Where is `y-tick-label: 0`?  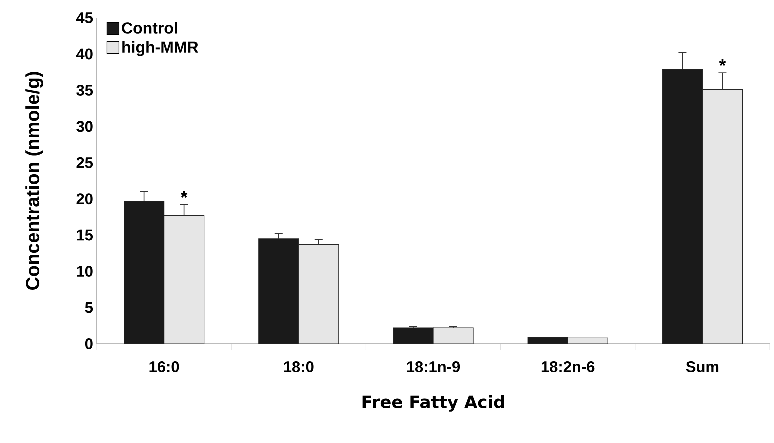 y-tick-label: 0 is located at coordinates (89, 344).